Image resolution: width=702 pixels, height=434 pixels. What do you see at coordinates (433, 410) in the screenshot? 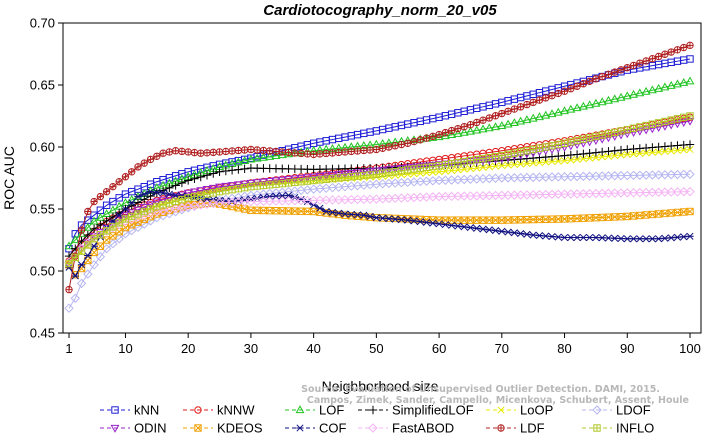
I see `legend-label: SimplifiedLOF` at bounding box center [433, 410].